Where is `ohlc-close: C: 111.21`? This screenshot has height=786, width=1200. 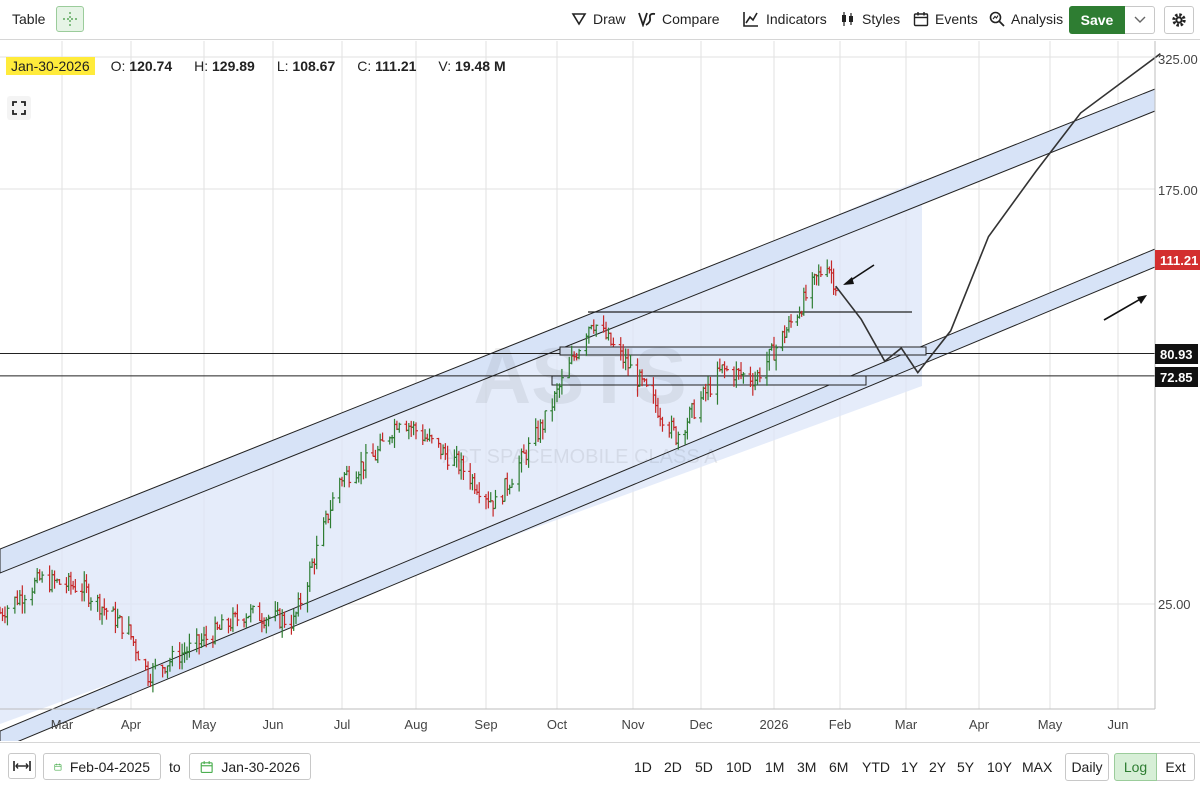 ohlc-close: C: 111.21 is located at coordinates (387, 66).